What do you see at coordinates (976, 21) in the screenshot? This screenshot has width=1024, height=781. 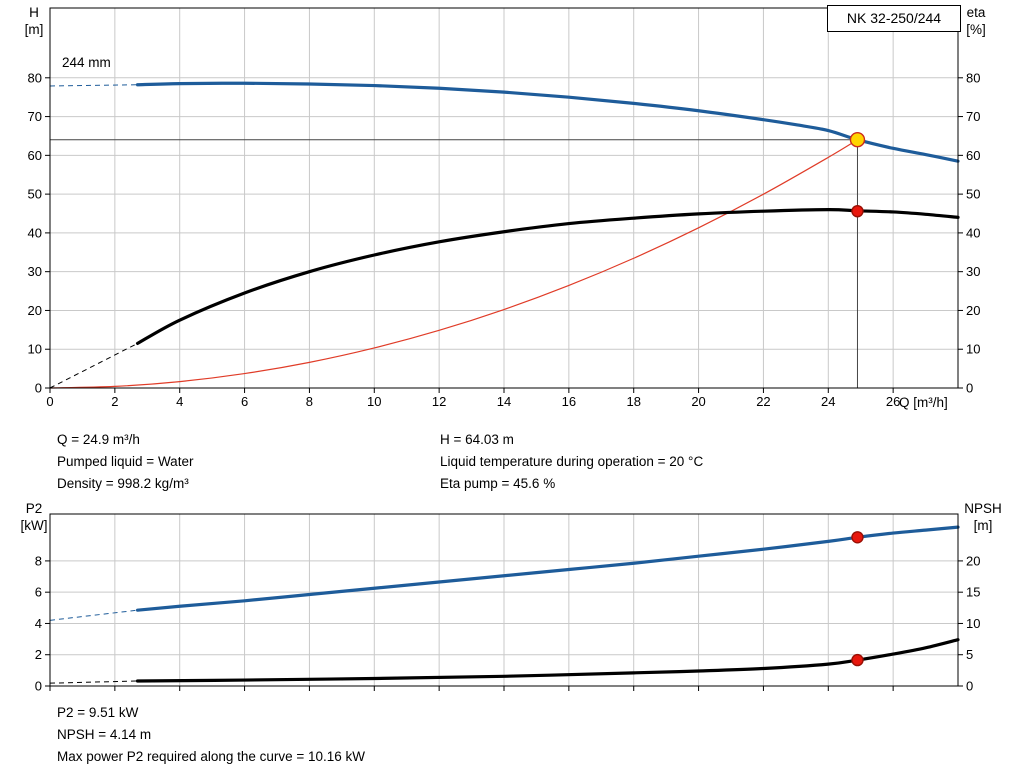 I see `eta-axis-title: eta [%]` at bounding box center [976, 21].